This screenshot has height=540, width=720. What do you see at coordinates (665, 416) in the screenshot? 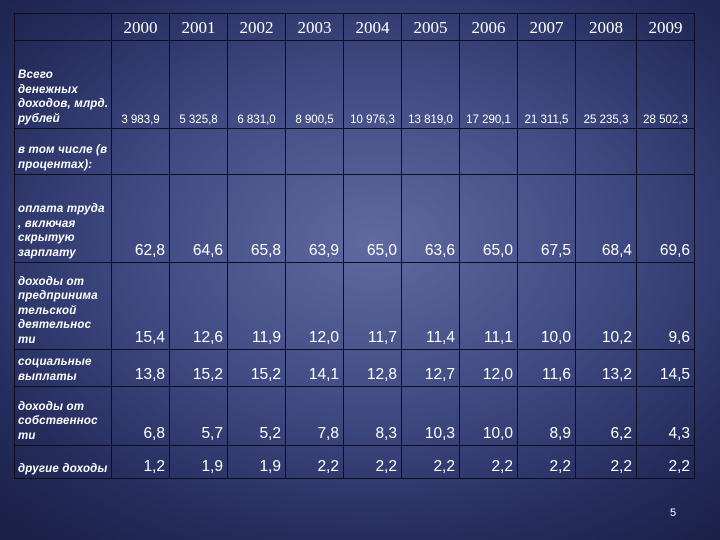
I see `table-cell: 4,3` at bounding box center [665, 416].